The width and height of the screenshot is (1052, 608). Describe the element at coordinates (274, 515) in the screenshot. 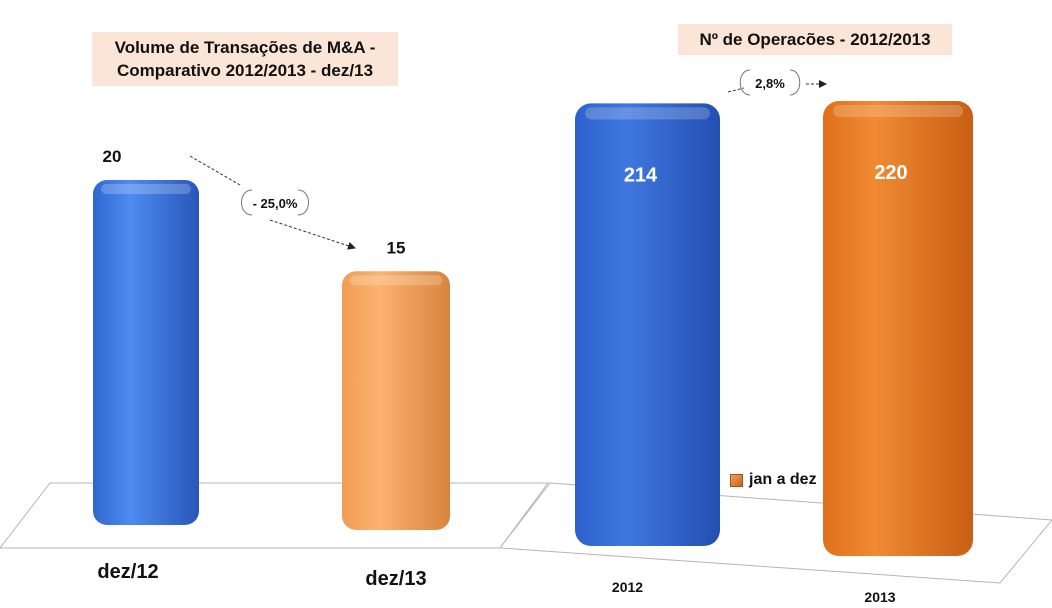

I see `floor-left` at that location.